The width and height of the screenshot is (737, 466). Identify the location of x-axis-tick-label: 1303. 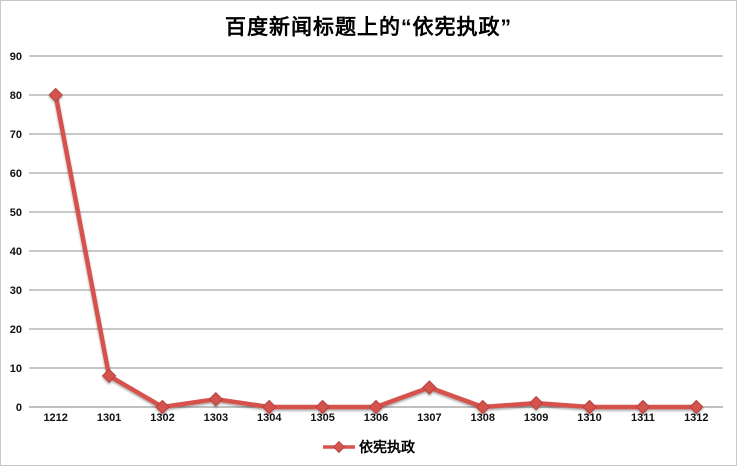
(216, 418).